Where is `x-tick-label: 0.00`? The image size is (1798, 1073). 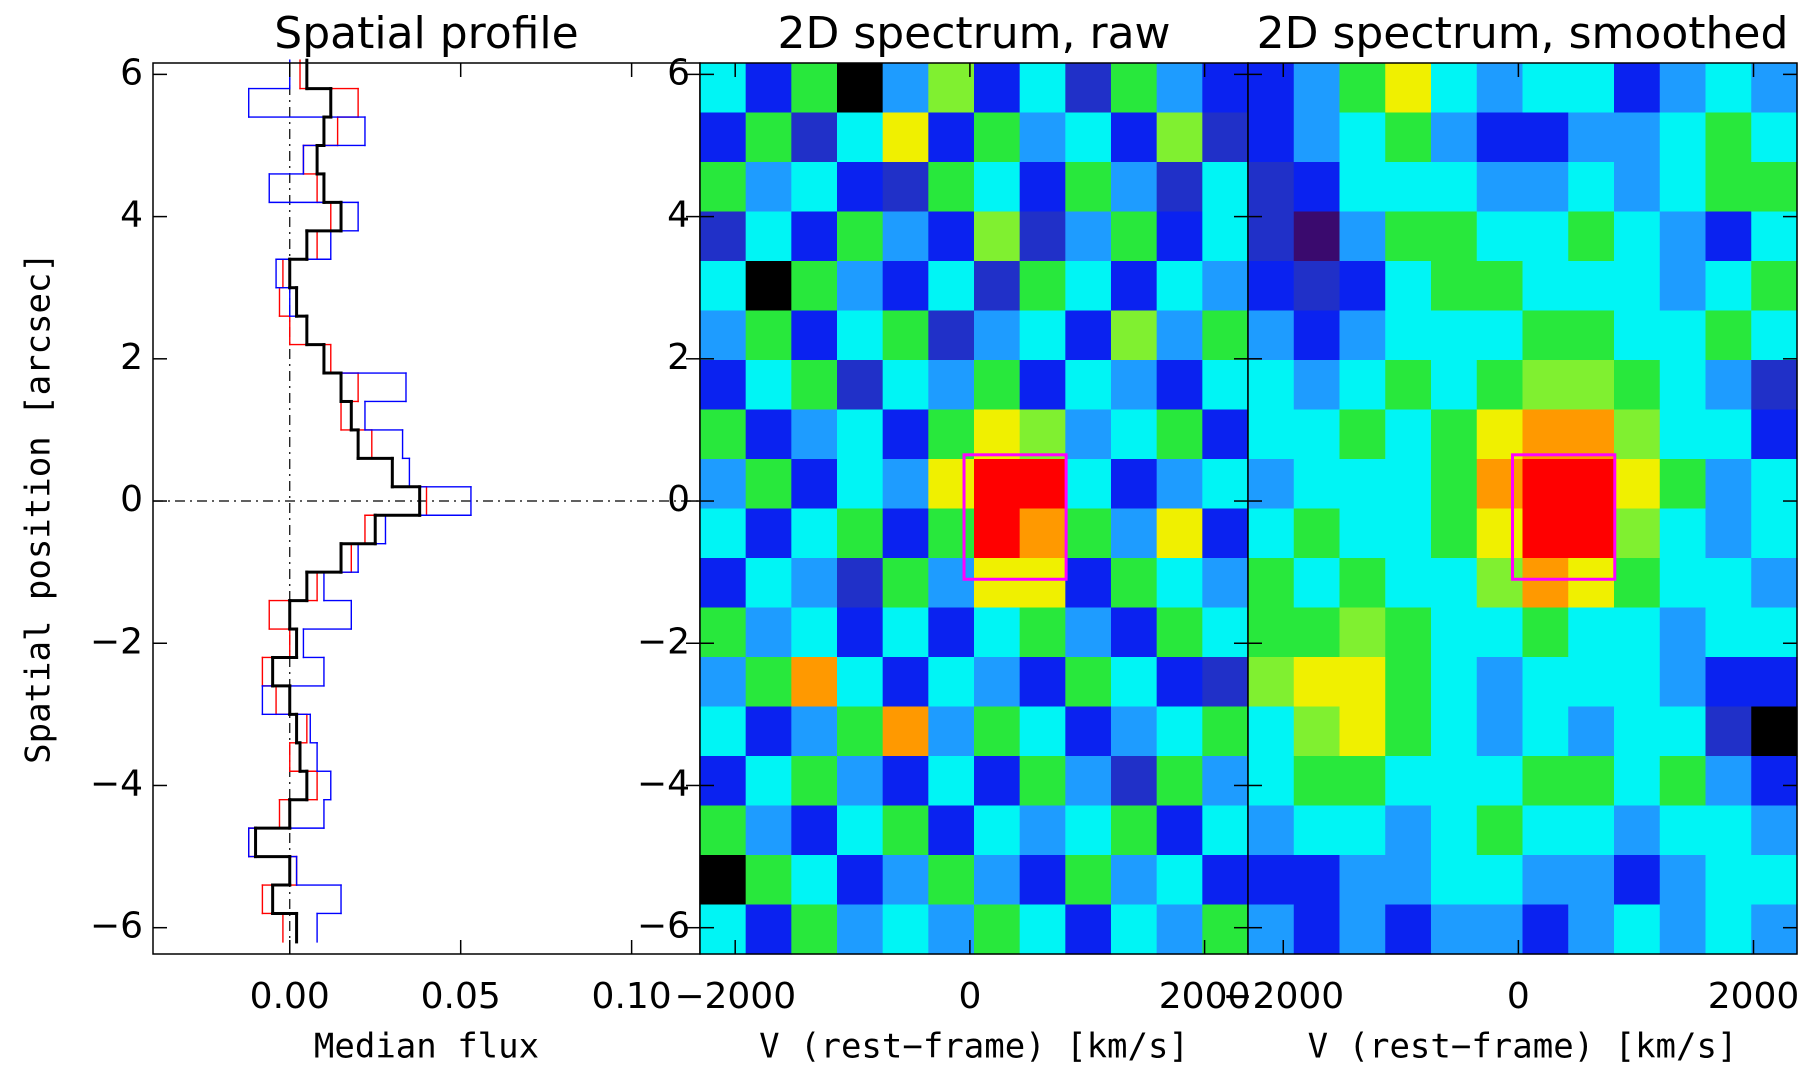 x-tick-label: 0.00 is located at coordinates (290, 996).